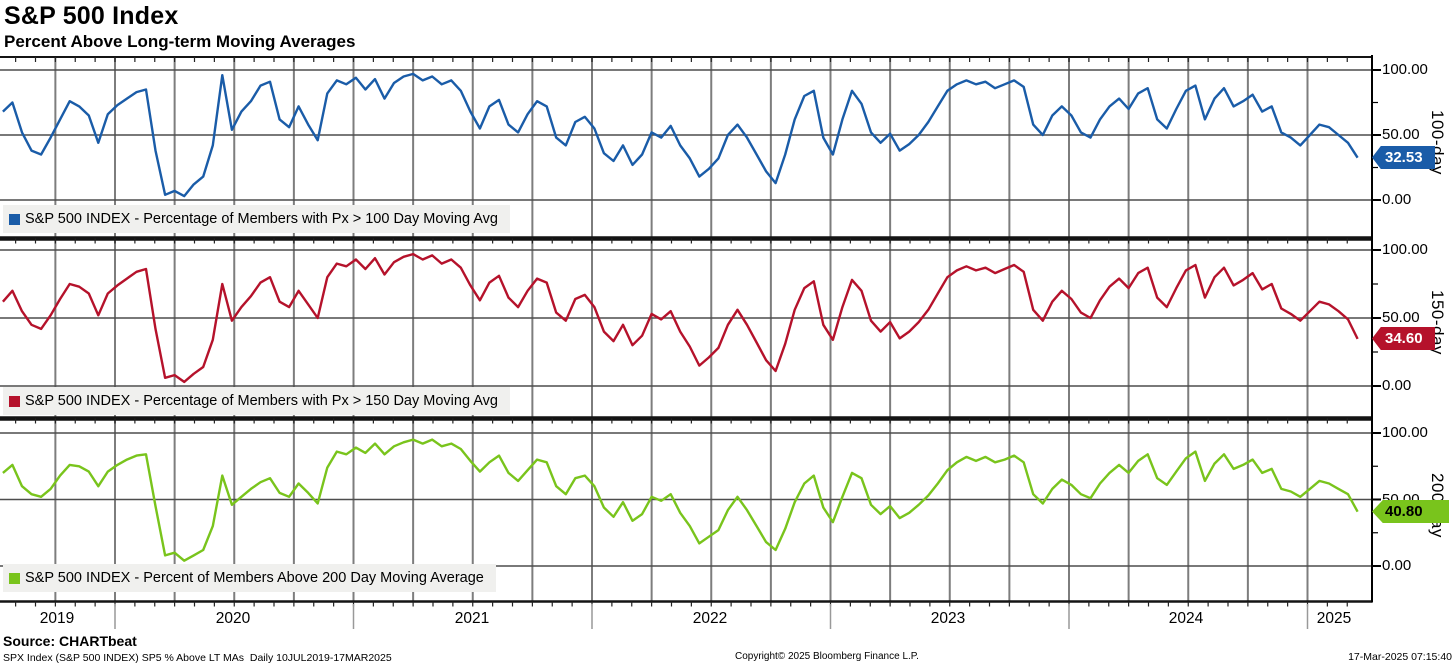  What do you see at coordinates (1410, 511) in the screenshot?
I see `last-value-badge-200-day: 40.80` at bounding box center [1410, 511].